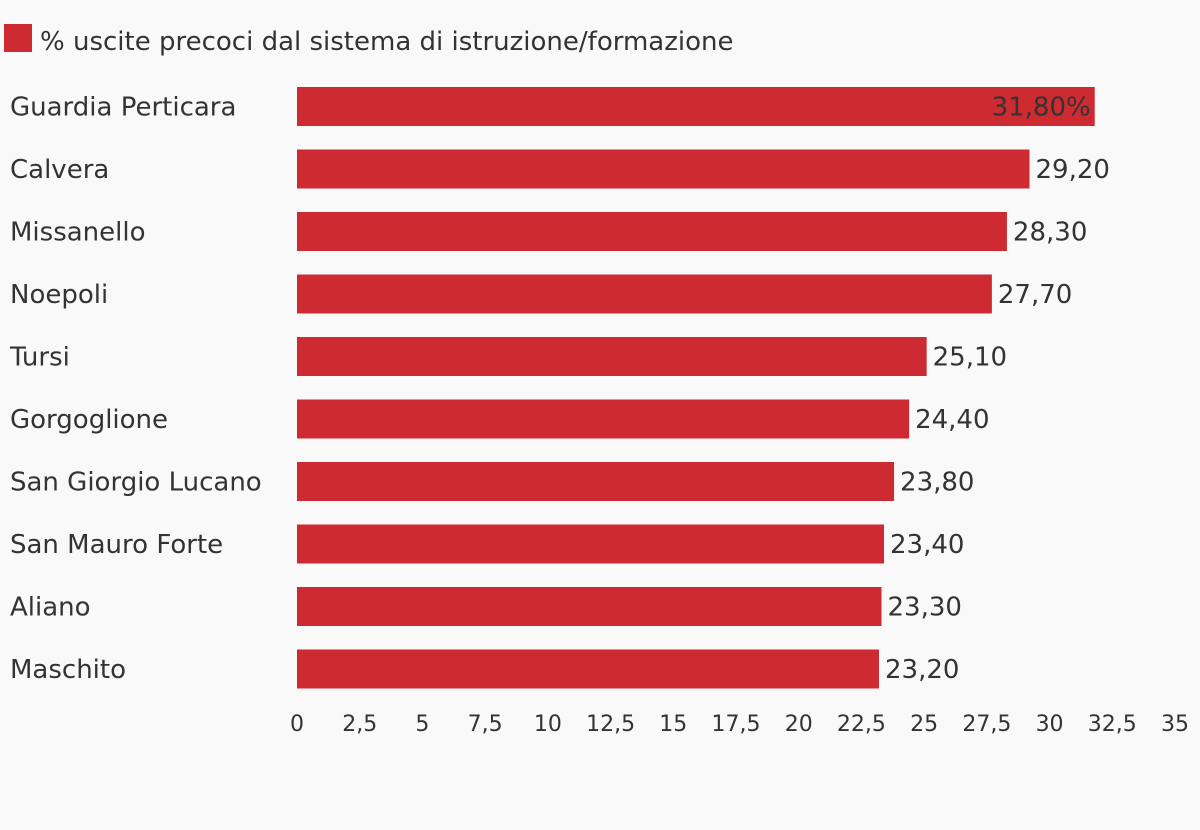  Describe the element at coordinates (1050, 724) in the screenshot. I see `x-tick-label: 30` at that location.